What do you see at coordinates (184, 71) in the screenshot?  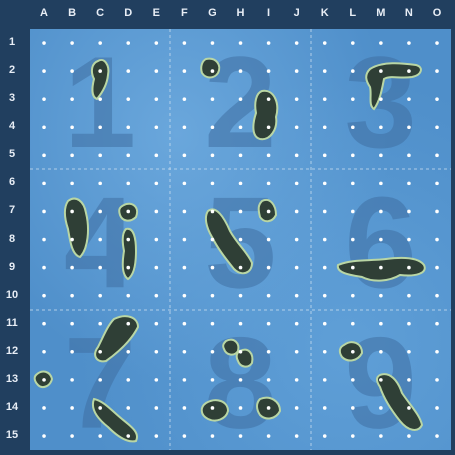 I see `grid-cell-f2` at bounding box center [184, 71].